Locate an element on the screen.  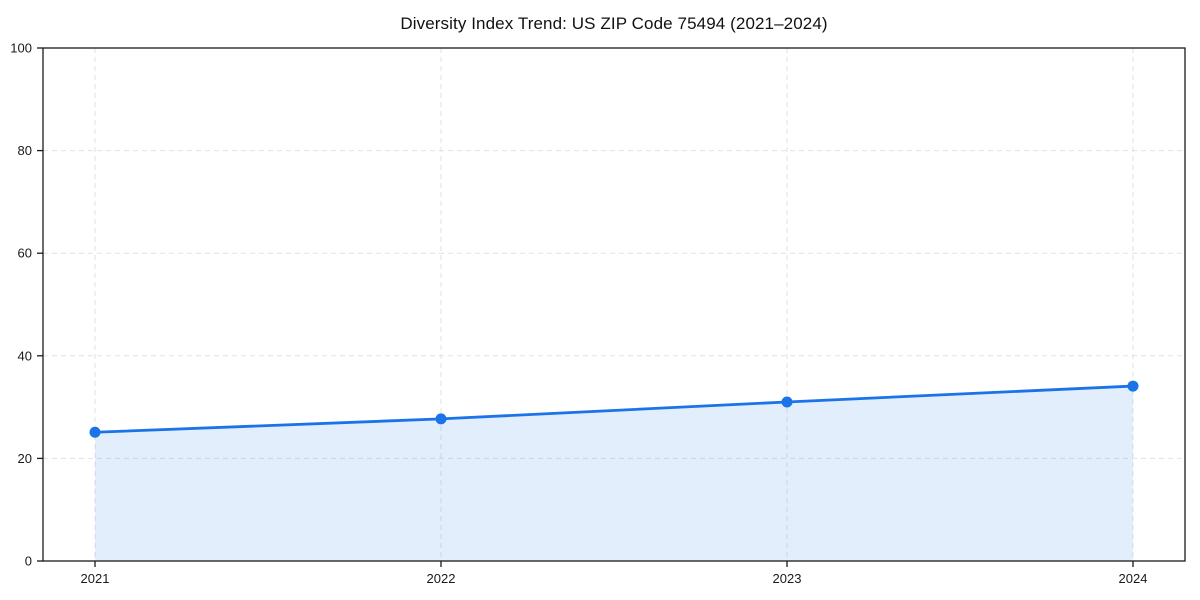
y-tick-label: 60 is located at coordinates (25, 253).